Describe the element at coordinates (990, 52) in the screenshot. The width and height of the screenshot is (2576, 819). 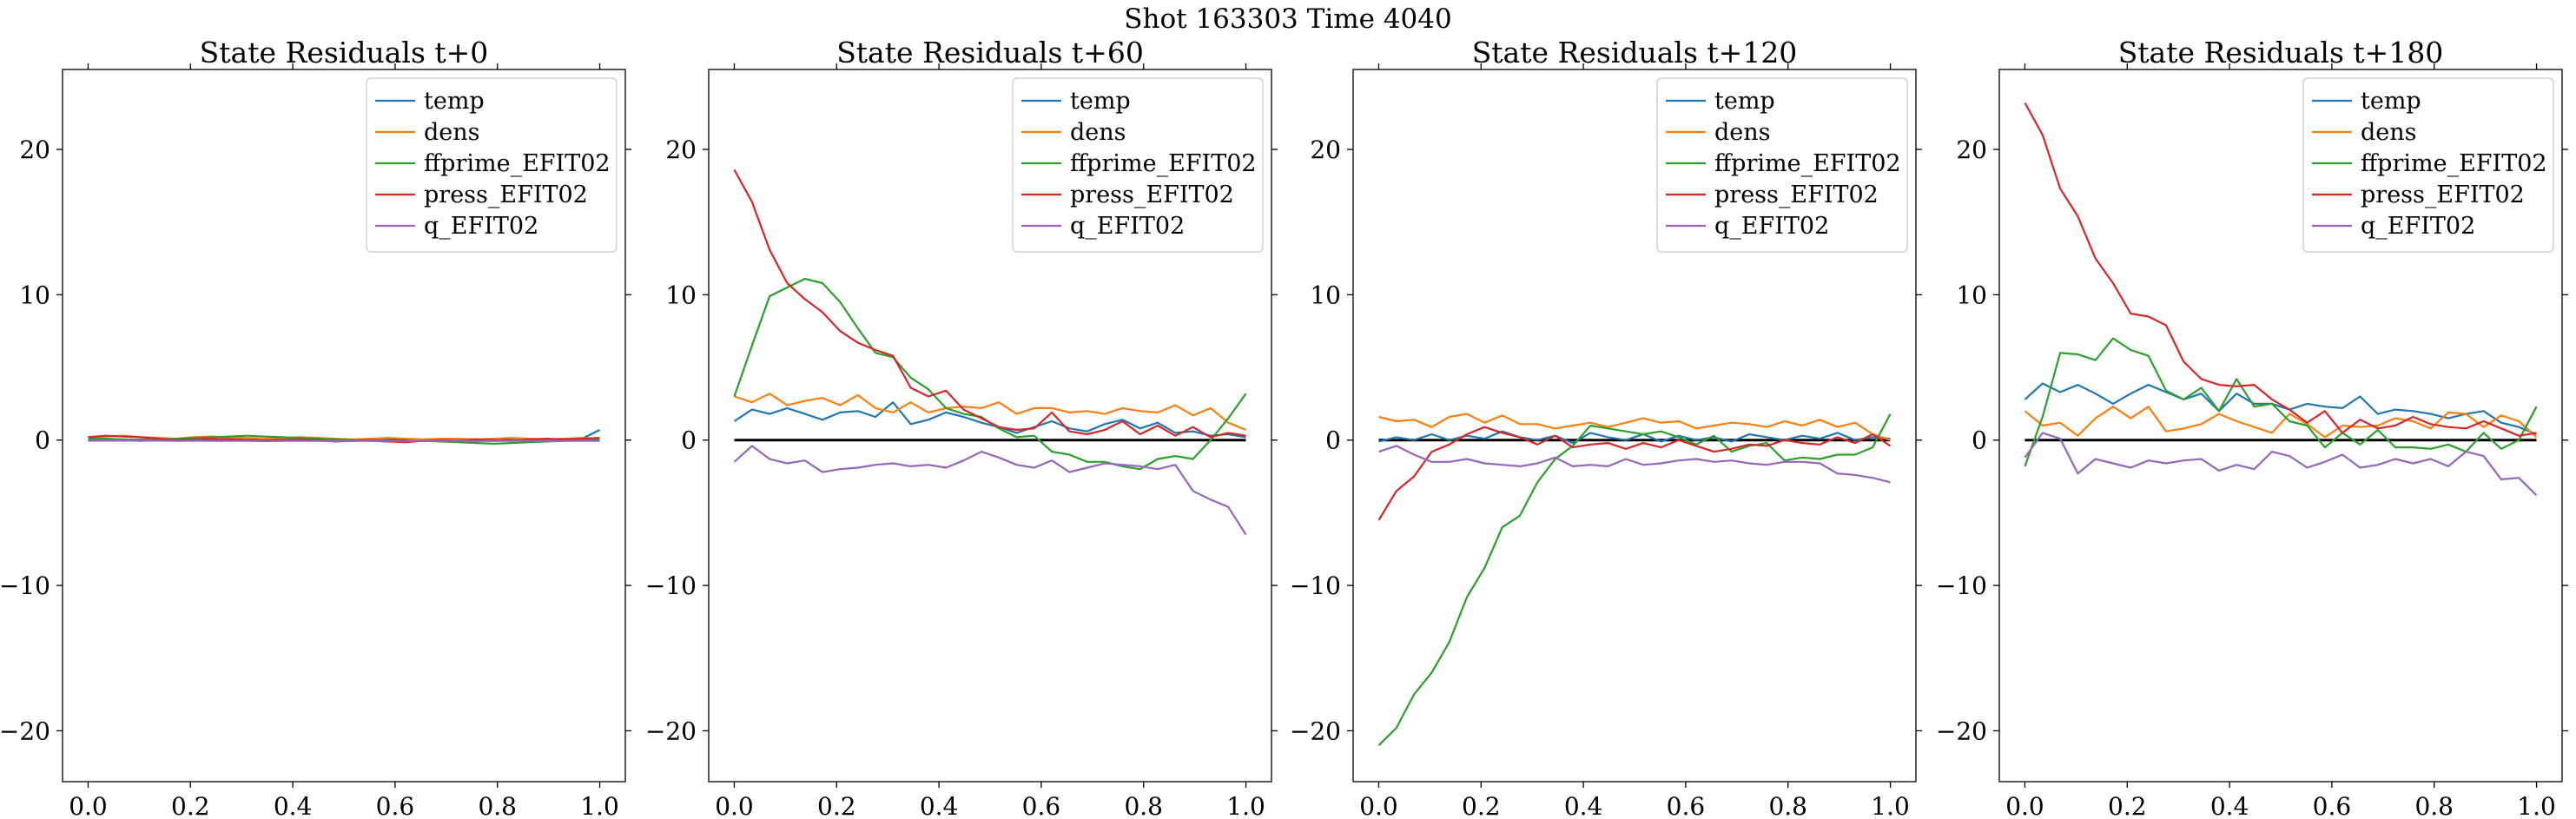
I see `subplot-title: State Residuals t+60` at that location.